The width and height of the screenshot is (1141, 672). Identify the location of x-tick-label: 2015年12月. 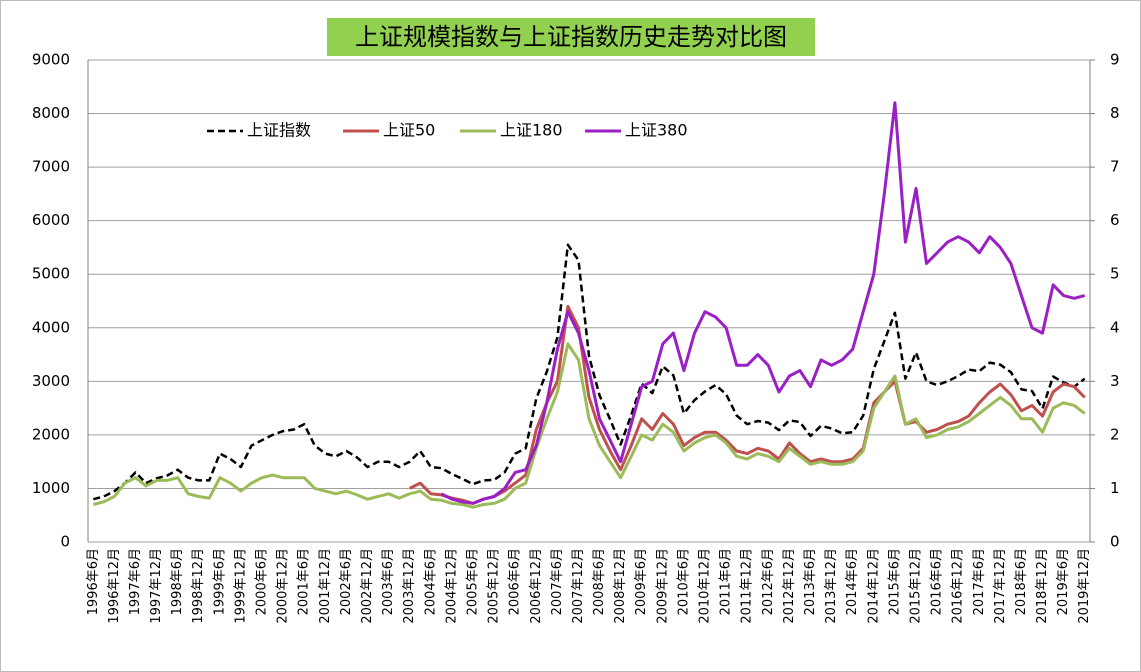
(915, 586).